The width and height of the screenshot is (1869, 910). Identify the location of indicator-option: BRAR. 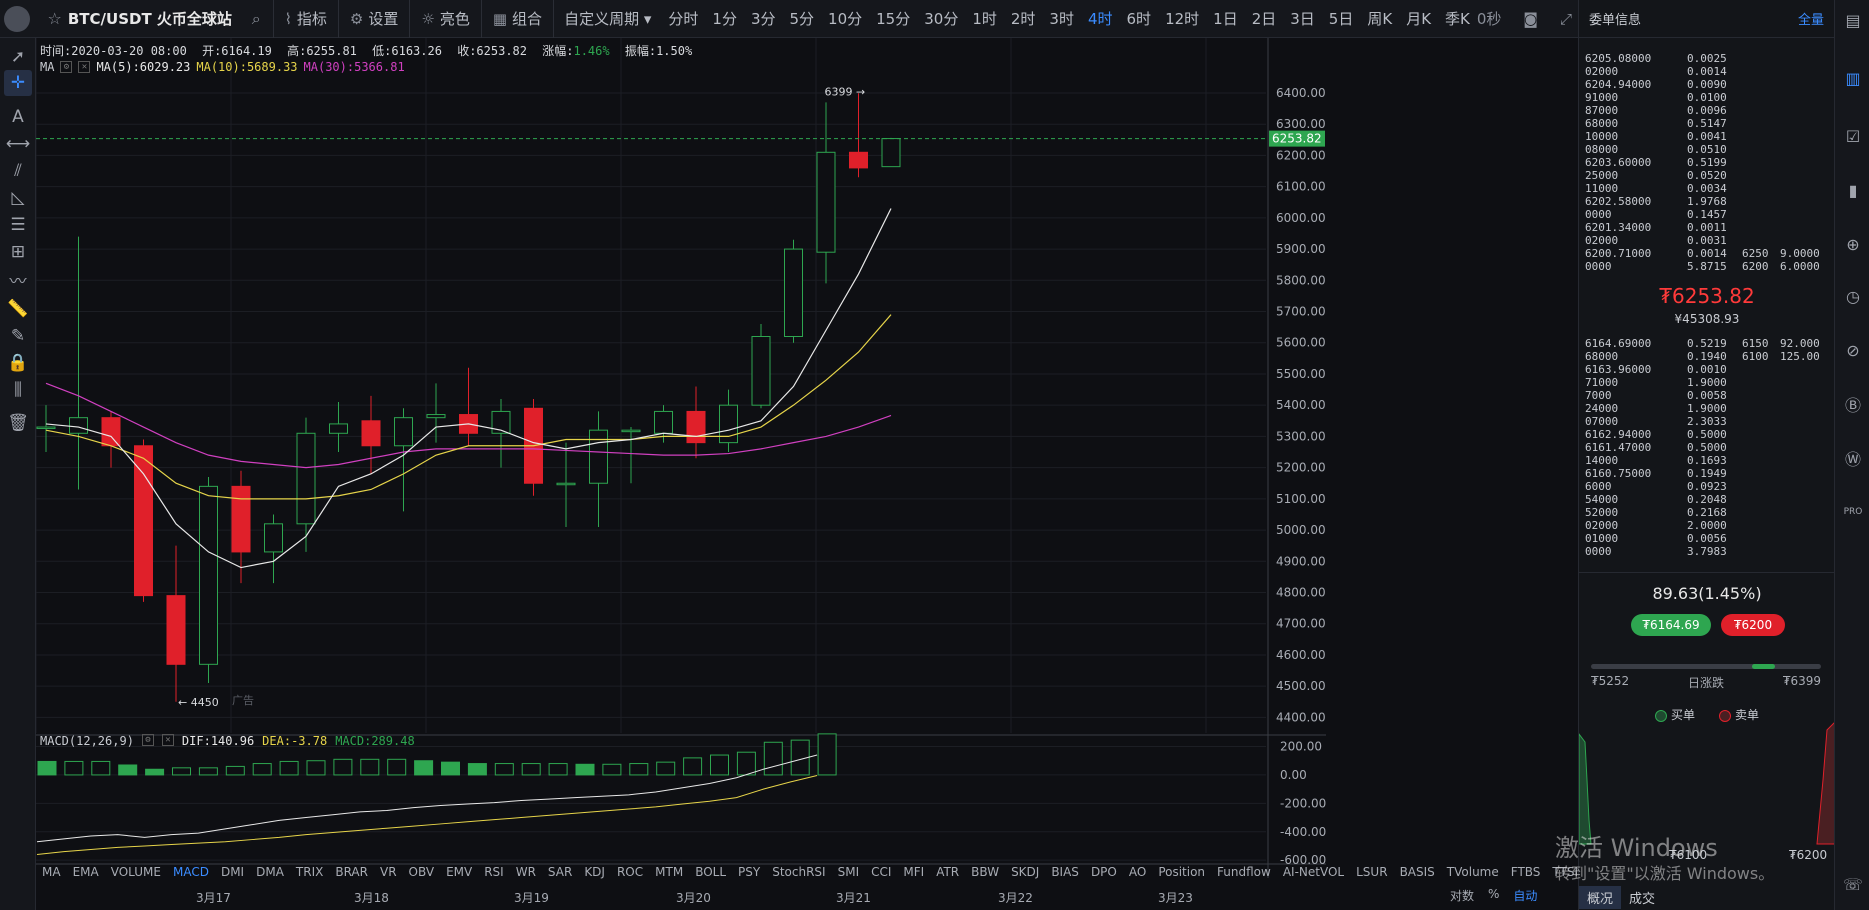
(351, 872).